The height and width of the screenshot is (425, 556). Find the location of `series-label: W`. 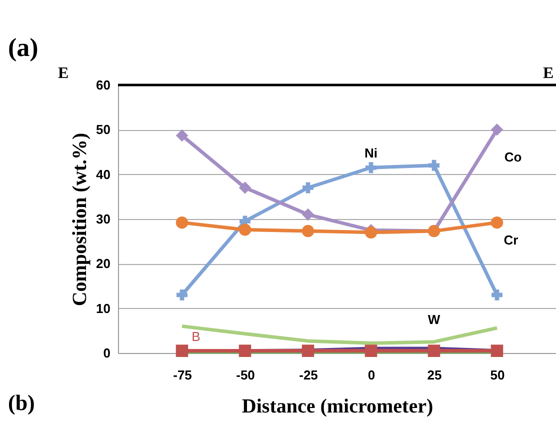

series-label: W is located at coordinates (434, 319).